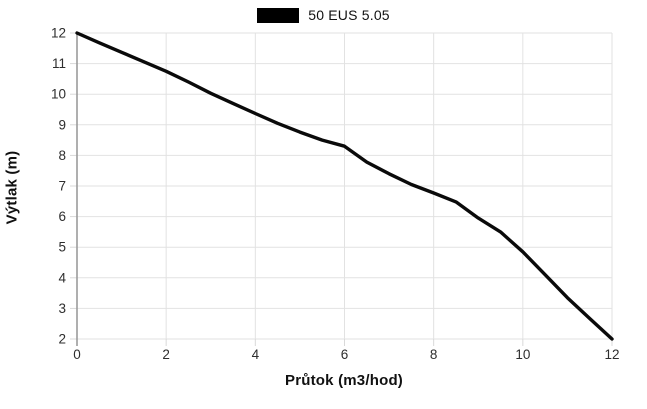 The height and width of the screenshot is (409, 647). Describe the element at coordinates (58, 33) in the screenshot. I see `y-tick-label: 12` at that location.